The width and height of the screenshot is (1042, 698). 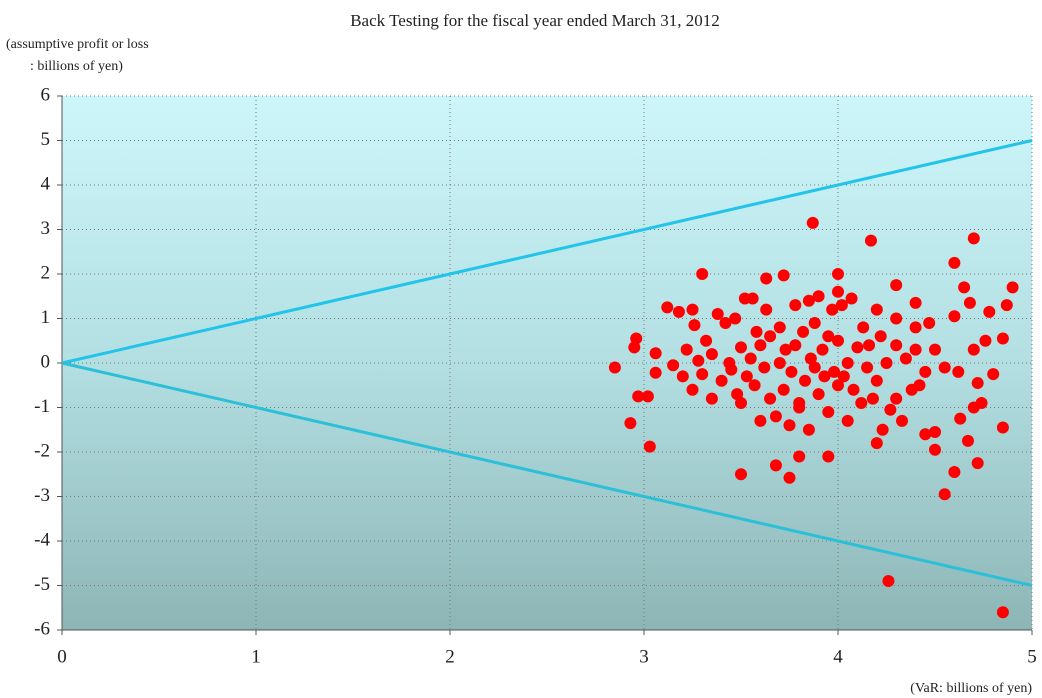 What do you see at coordinates (46, 317) in the screenshot?
I see `y-tick-label: 1` at bounding box center [46, 317].